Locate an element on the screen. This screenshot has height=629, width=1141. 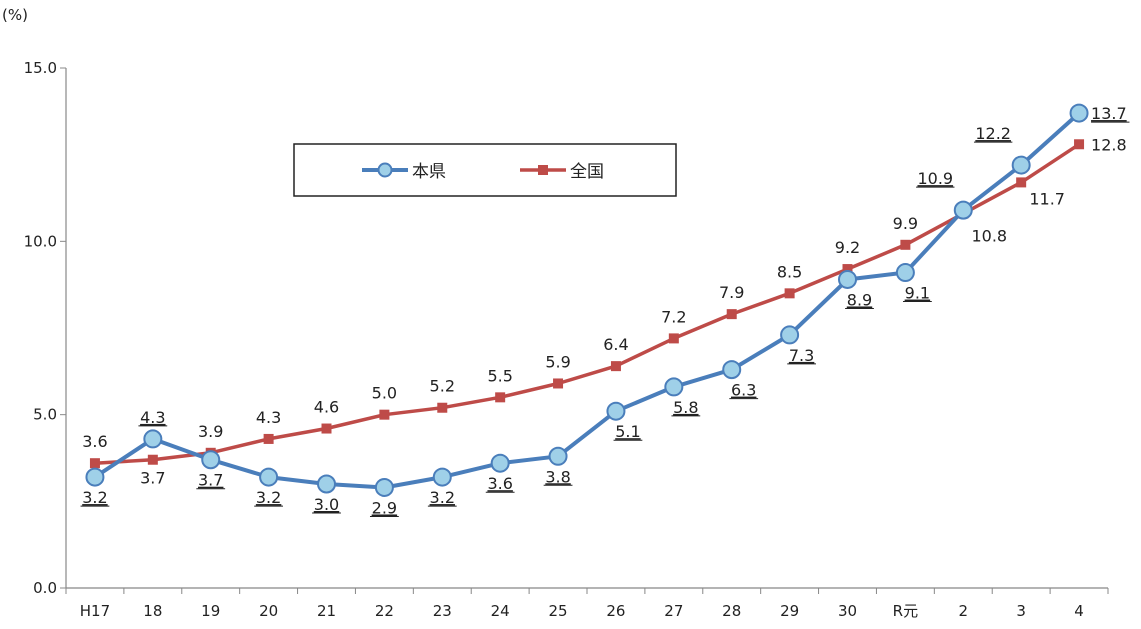
x-tick-label: 18 is located at coordinates (152, 611).